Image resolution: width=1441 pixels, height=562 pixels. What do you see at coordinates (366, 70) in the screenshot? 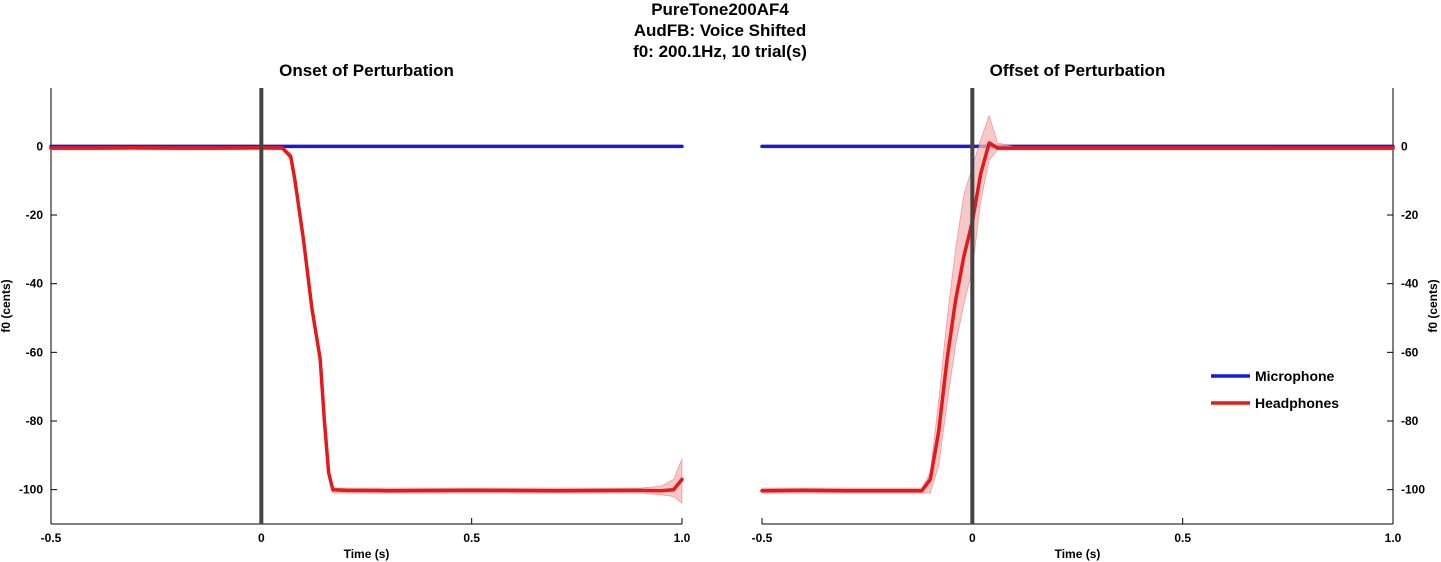
I see `panel-title: Onset of Perturbation` at bounding box center [366, 70].